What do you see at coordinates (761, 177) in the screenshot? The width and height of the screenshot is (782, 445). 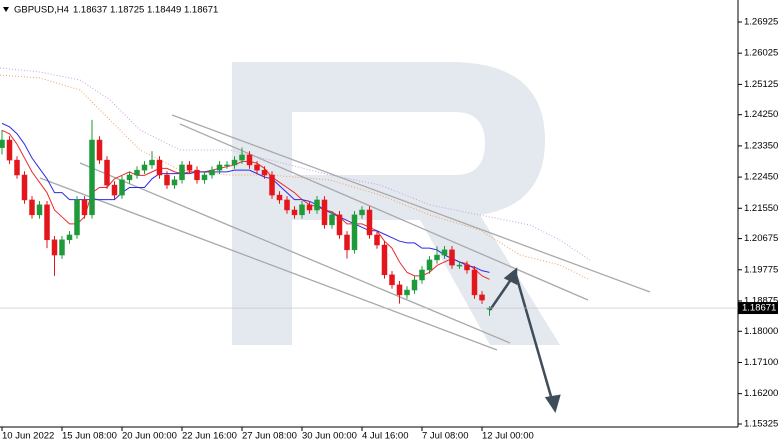 I see `y-tick-label: 1.22450` at bounding box center [761, 177].